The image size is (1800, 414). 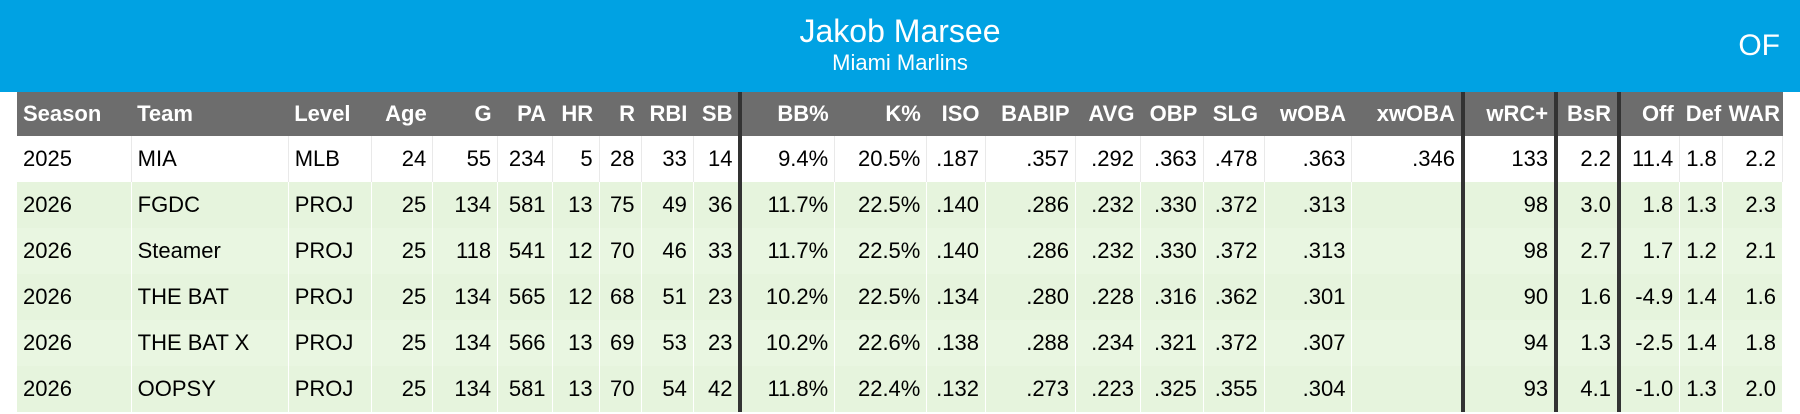 I want to click on cell-pa: 541, so click(x=525, y=251).